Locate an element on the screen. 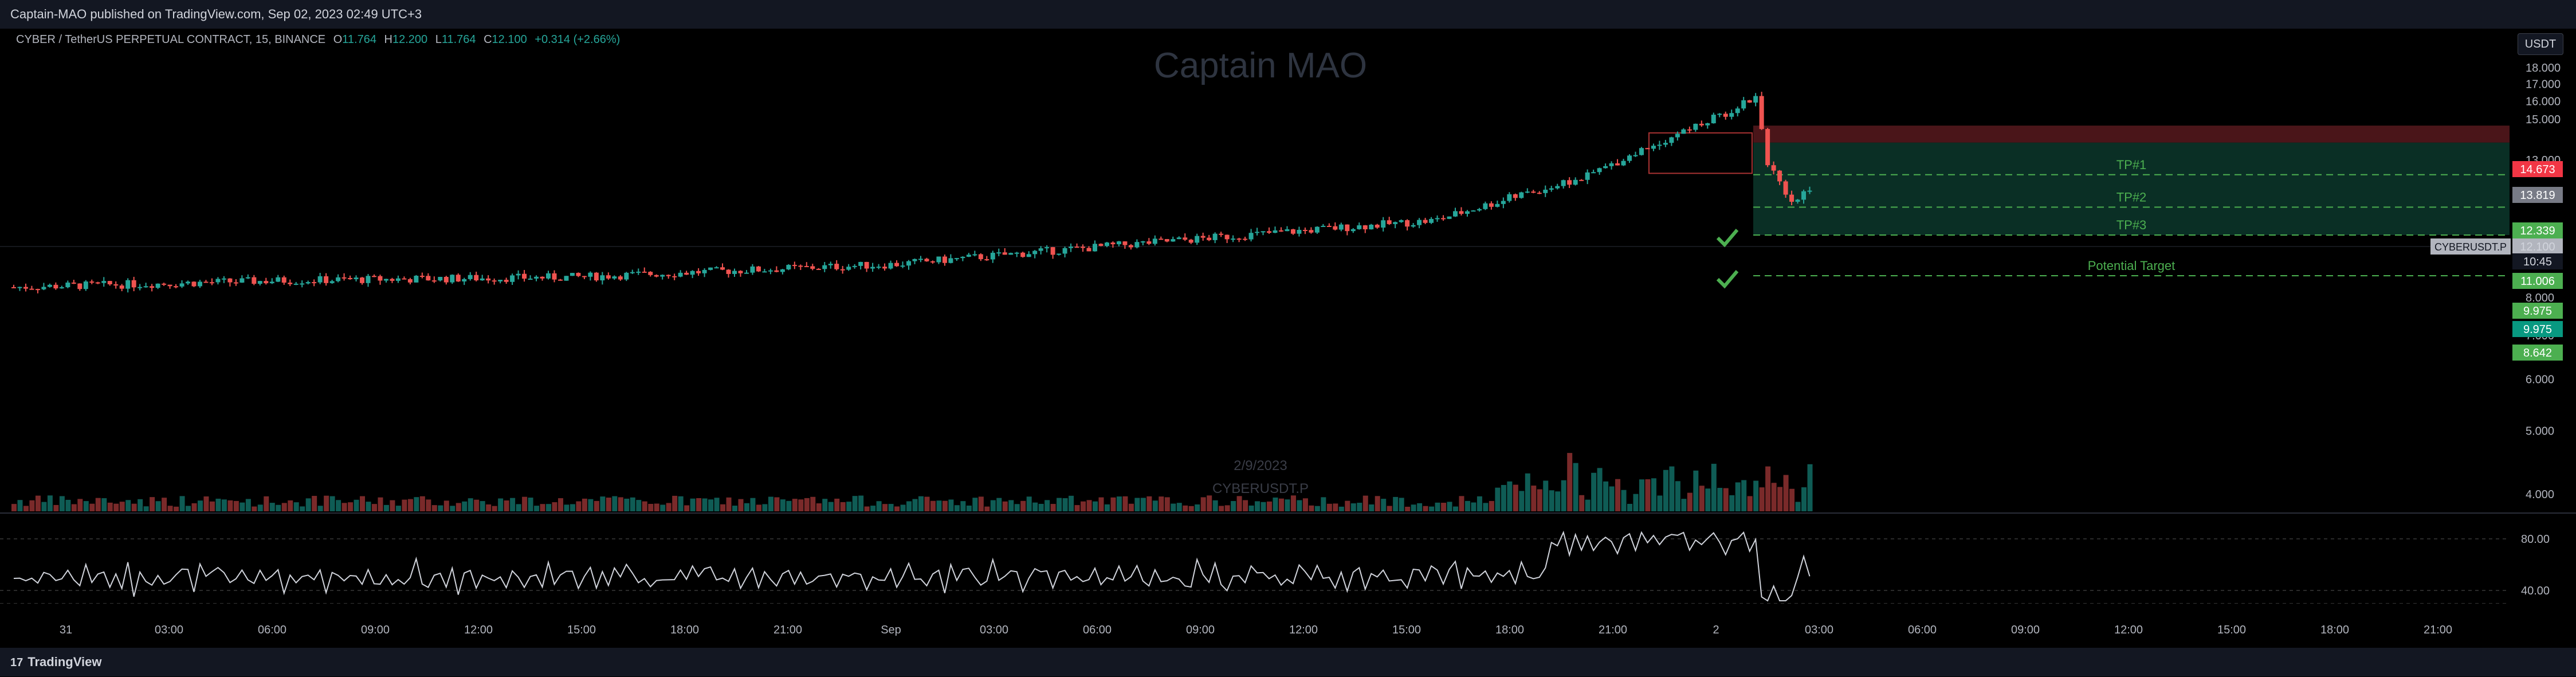  price-tag-label: 9.975 is located at coordinates (2537, 311).